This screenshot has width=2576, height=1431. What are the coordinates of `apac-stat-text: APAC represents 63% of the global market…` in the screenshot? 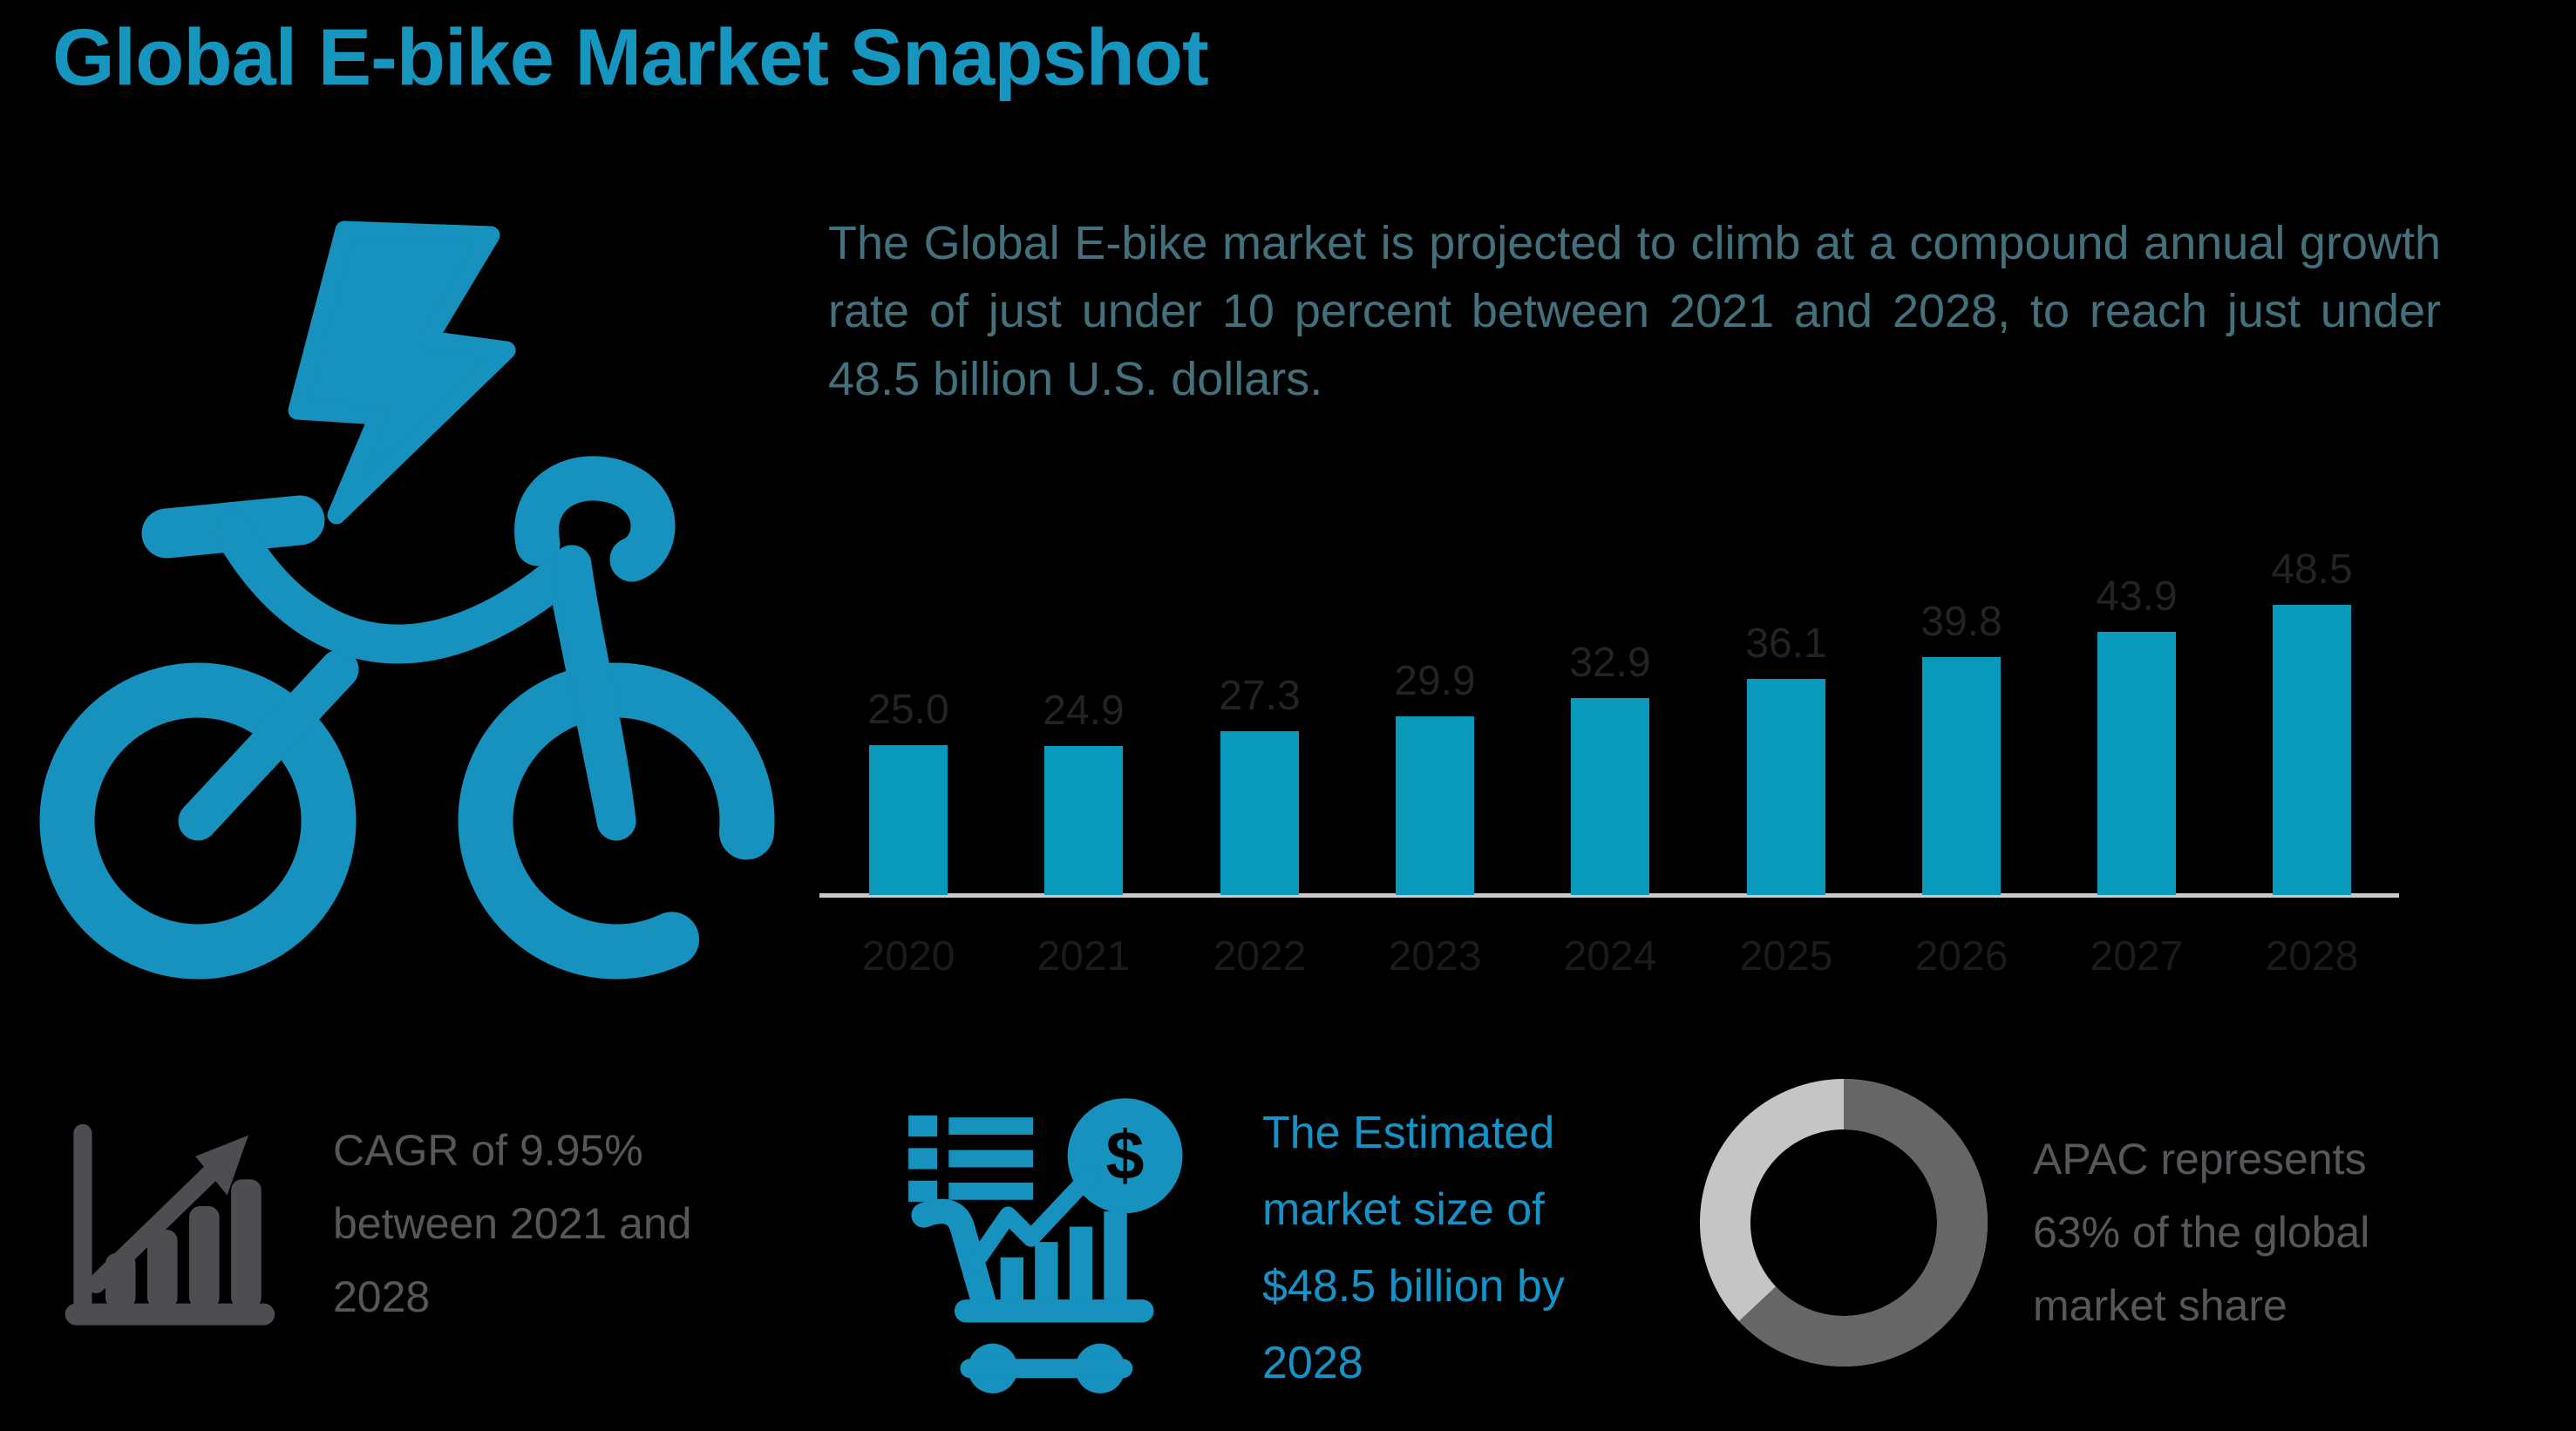 It's located at (2294, 1232).